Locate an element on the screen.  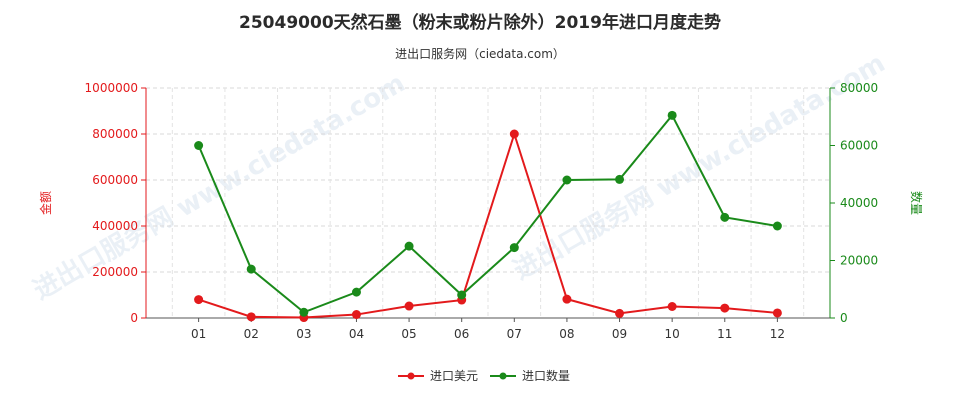
x-tick-label: 01 is located at coordinates (198, 334).